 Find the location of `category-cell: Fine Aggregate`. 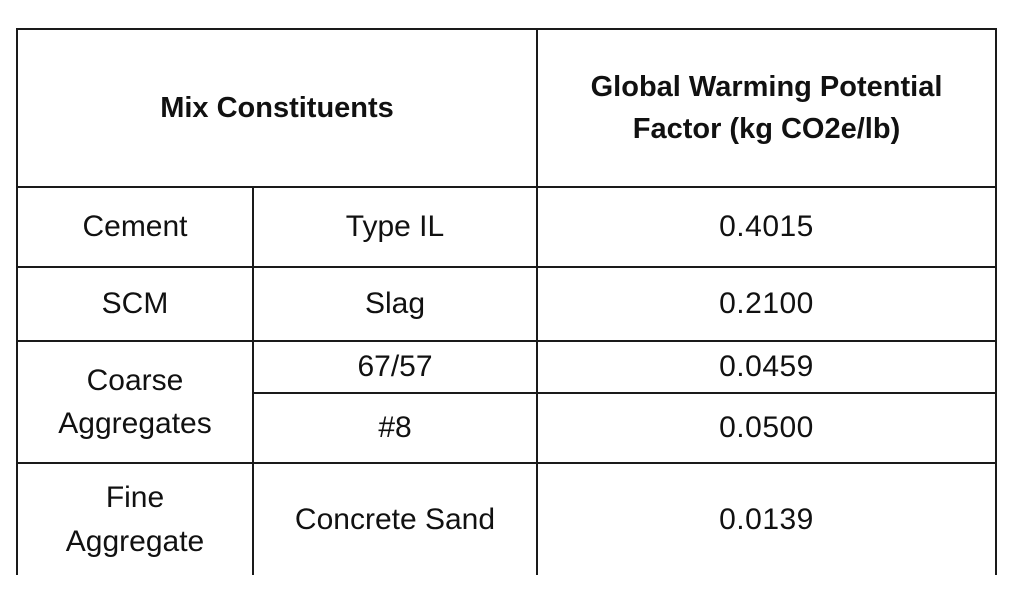

category-cell: Fine Aggregate is located at coordinates (135, 518).